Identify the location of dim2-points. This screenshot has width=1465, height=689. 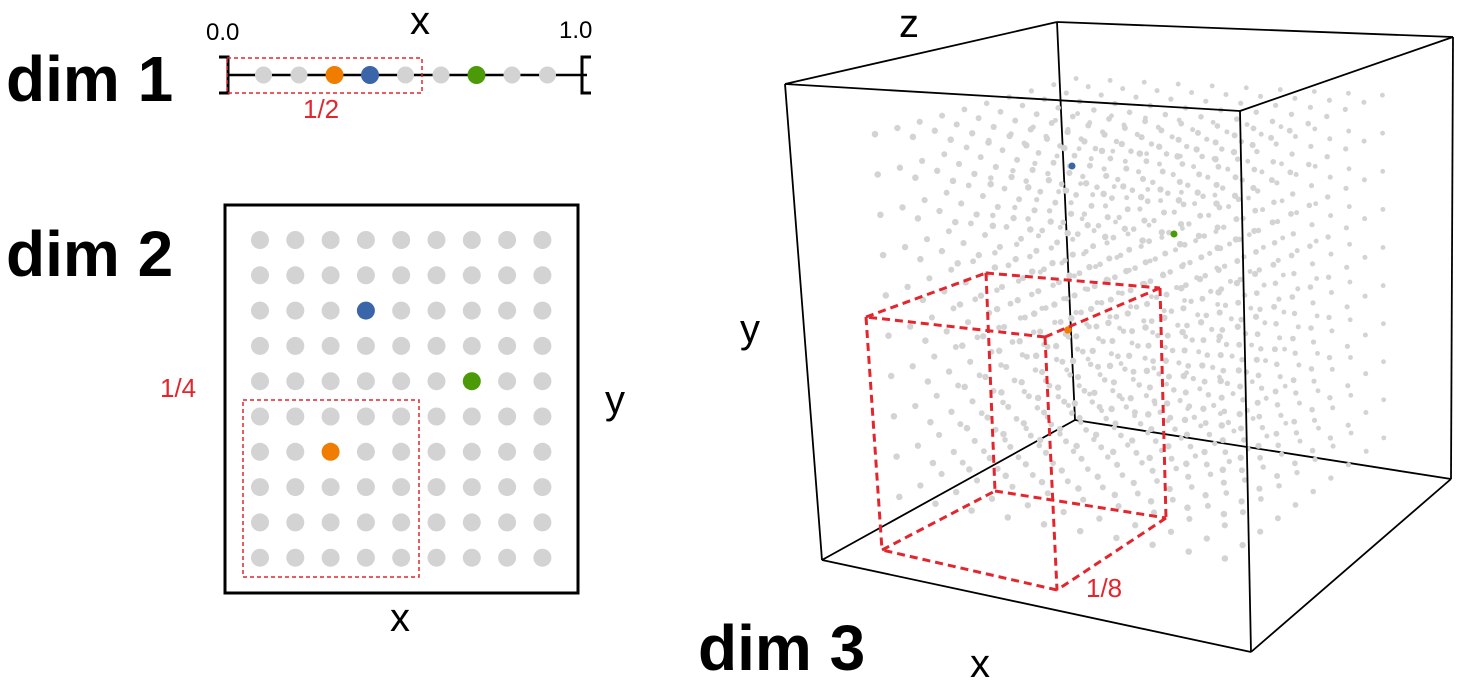
(401, 399).